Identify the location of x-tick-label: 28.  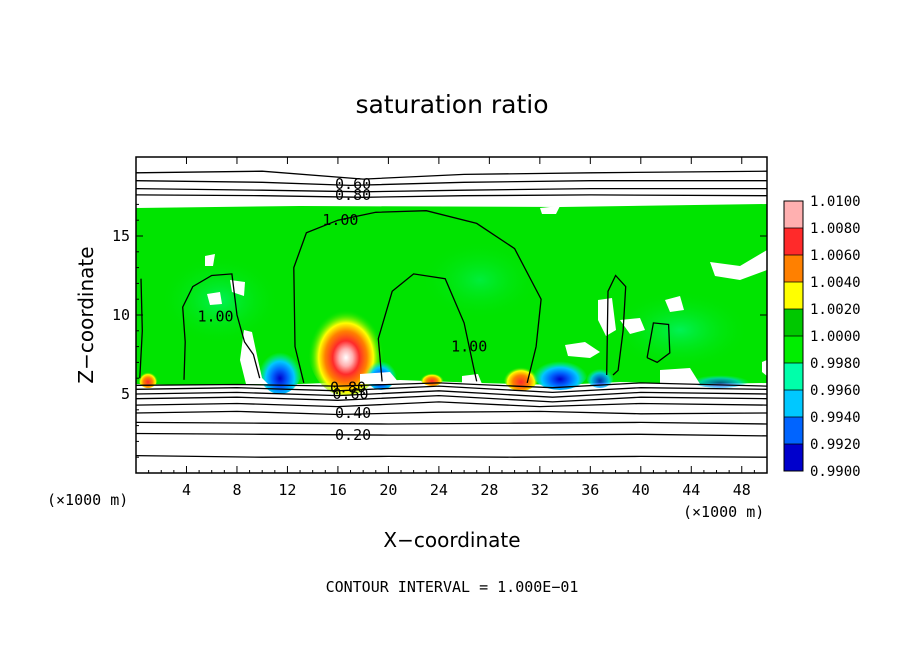
(489, 490).